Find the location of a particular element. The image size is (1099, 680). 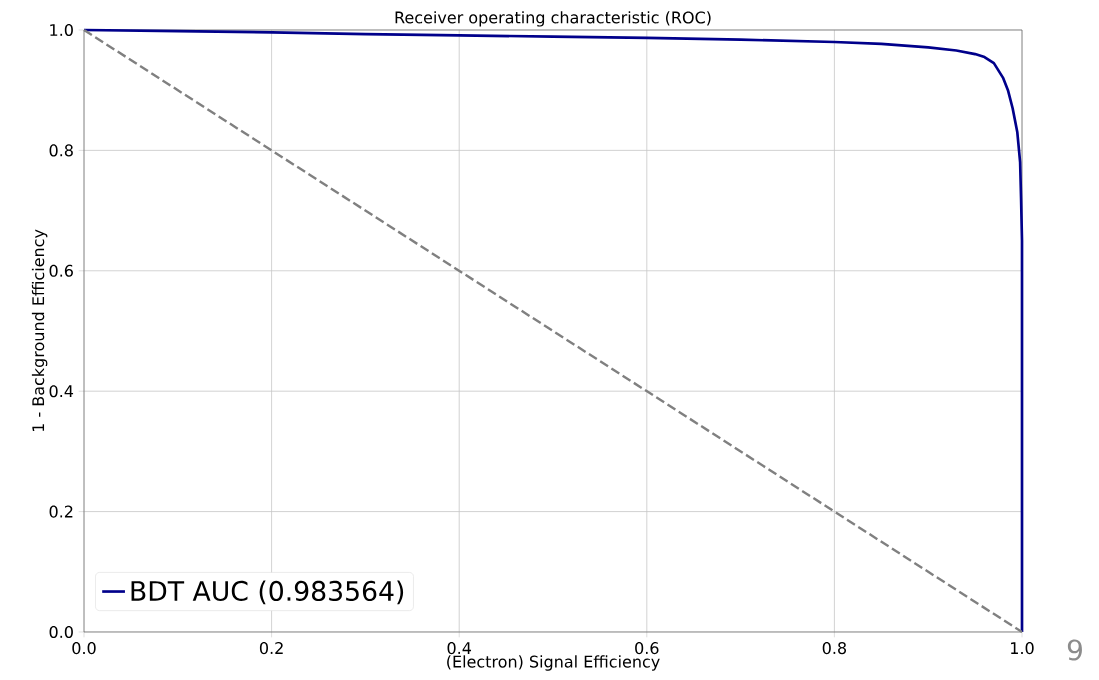

x-tick-label: 0.8 is located at coordinates (834, 648).